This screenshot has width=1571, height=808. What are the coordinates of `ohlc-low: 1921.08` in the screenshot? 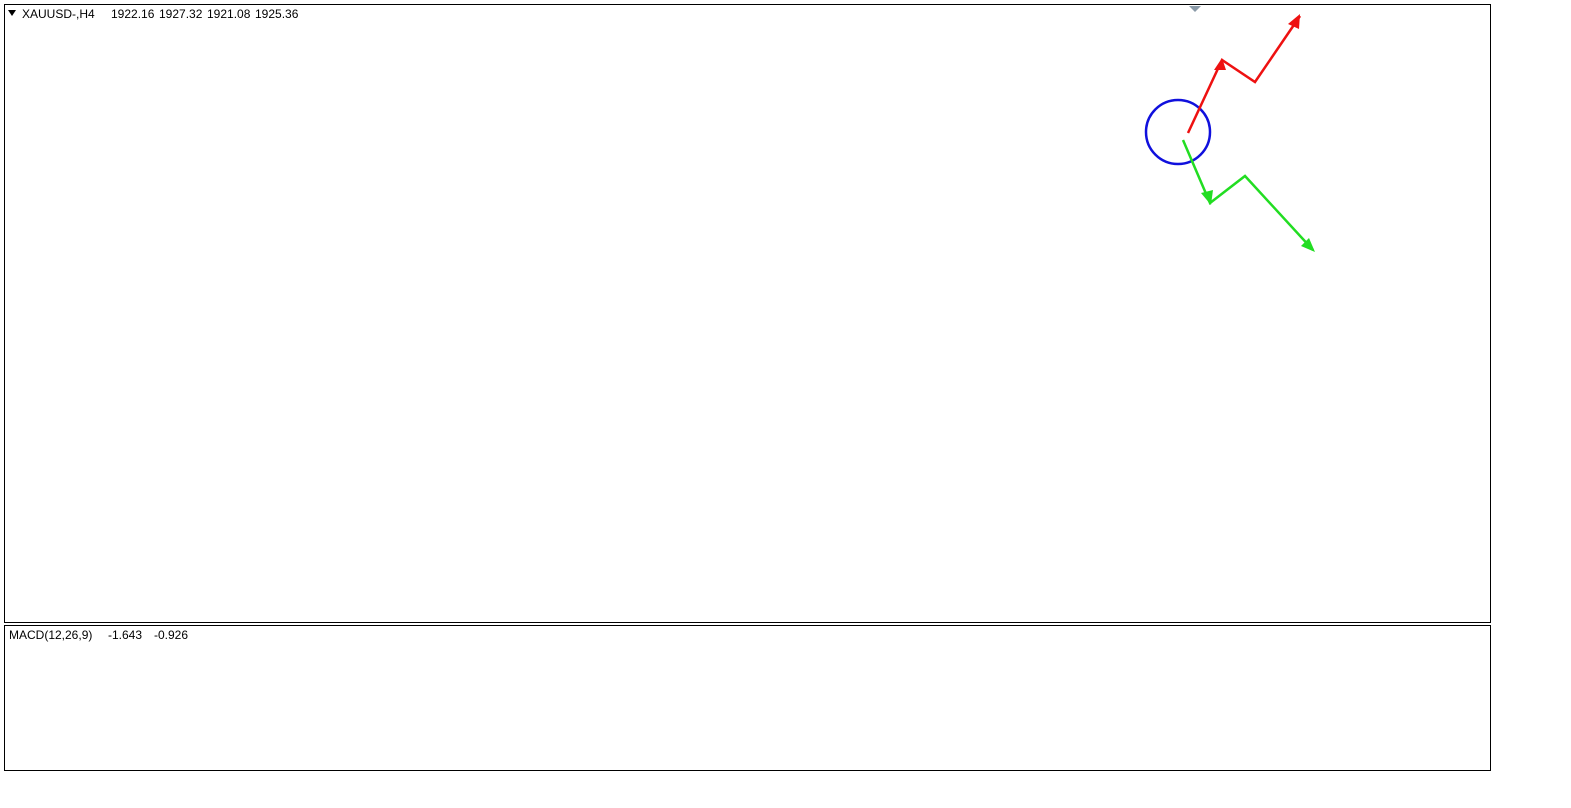 It's located at (229, 14).